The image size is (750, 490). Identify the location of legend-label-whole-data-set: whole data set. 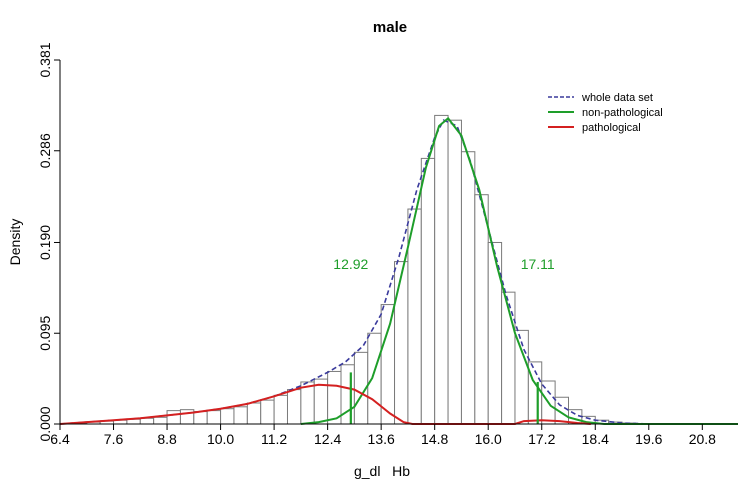
(617, 98).